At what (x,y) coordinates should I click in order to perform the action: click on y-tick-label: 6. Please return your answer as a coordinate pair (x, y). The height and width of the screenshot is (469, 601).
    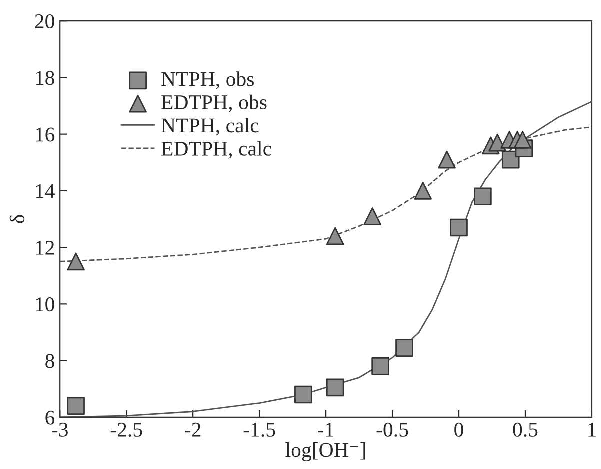
    Looking at the image, I should click on (50, 417).